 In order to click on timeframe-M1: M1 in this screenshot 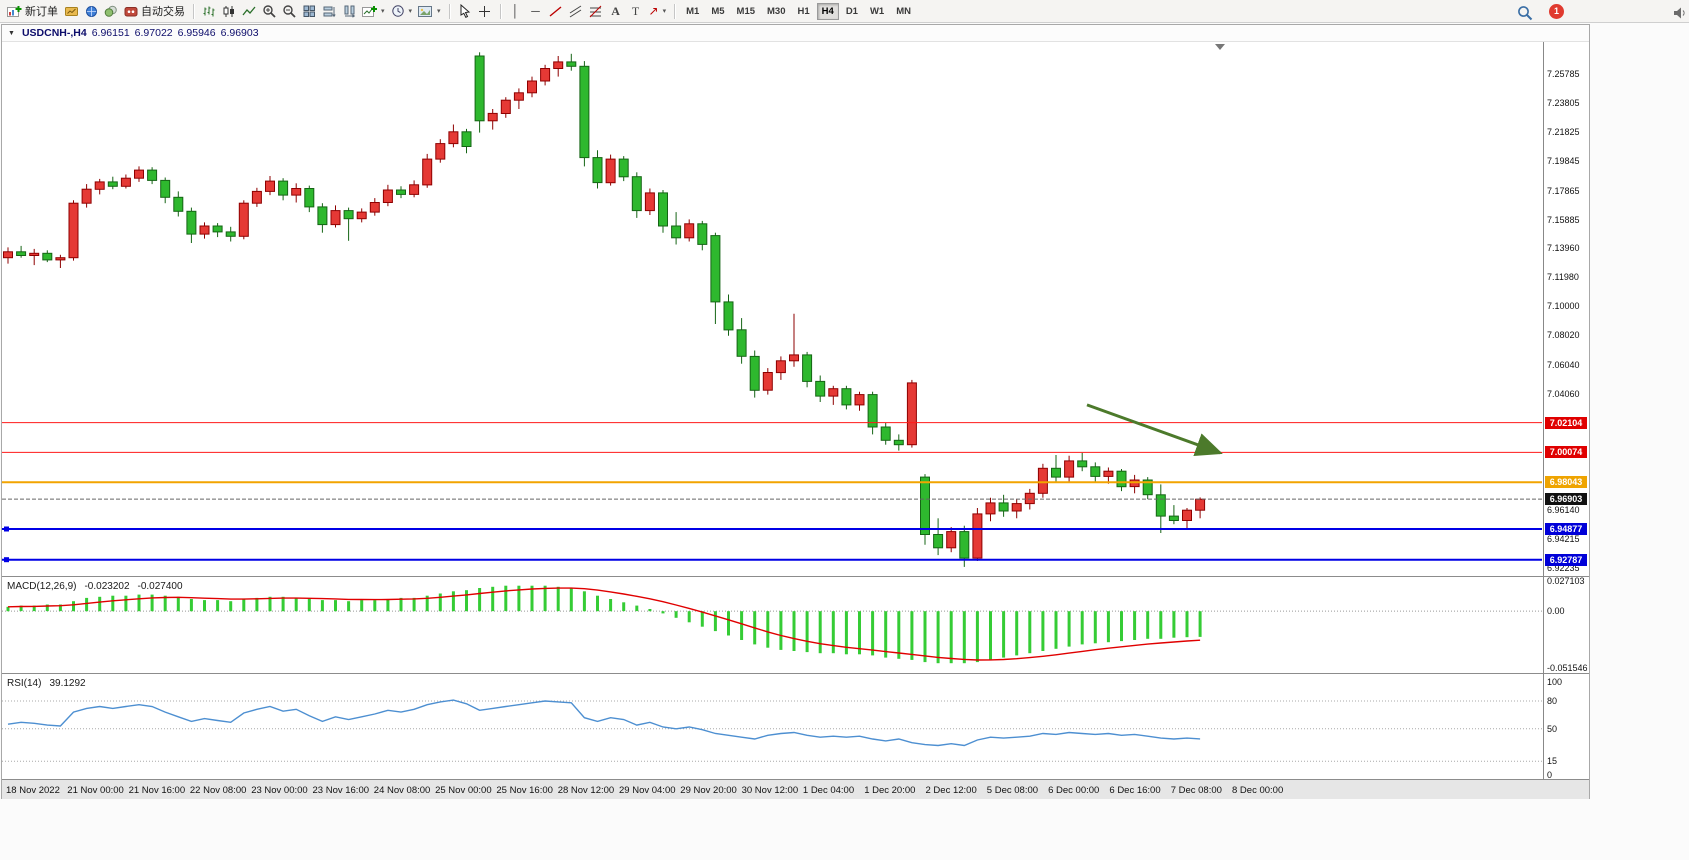, I will do `click(692, 11)`.